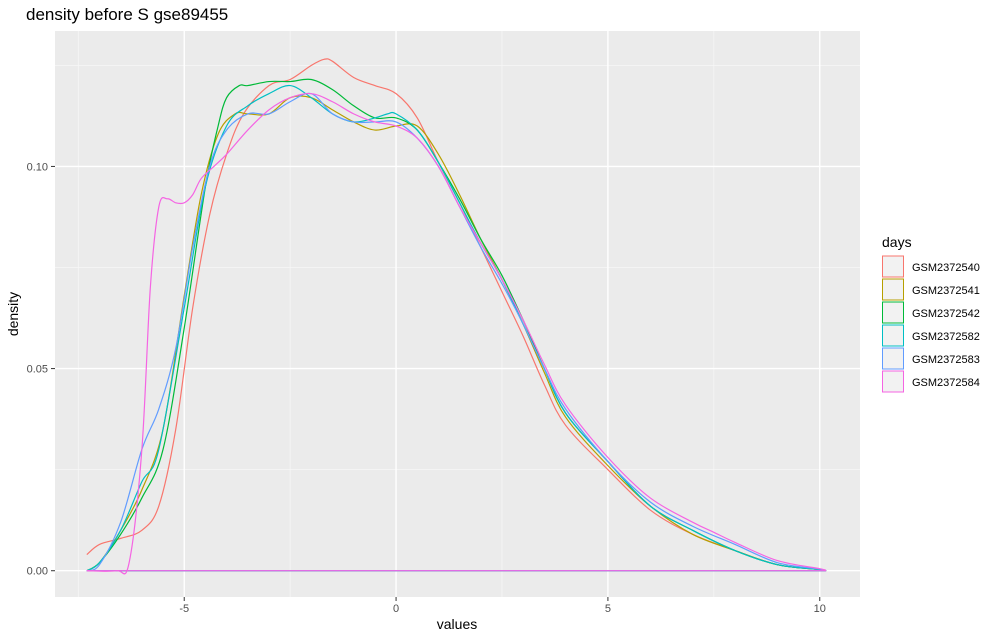 Image resolution: width=1000 pixels, height=639 pixels. What do you see at coordinates (37, 370) in the screenshot?
I see `y-tick-label: 0.05` at bounding box center [37, 370].